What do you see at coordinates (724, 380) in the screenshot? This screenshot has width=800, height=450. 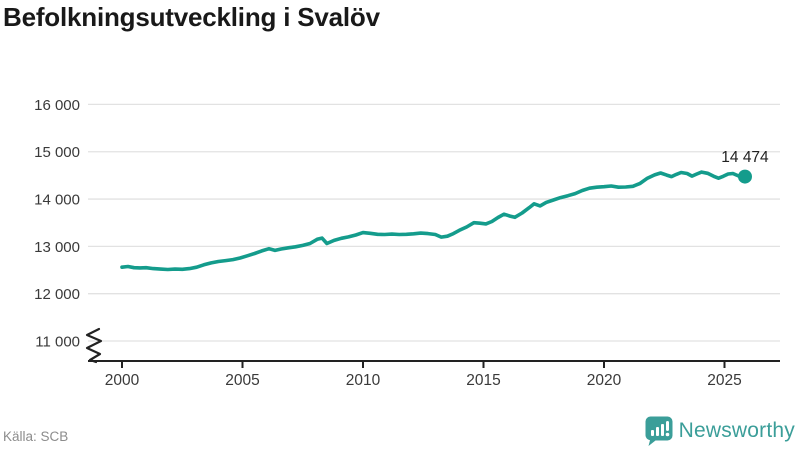 I see `x-axis-tick-label: 2025` at bounding box center [724, 380].